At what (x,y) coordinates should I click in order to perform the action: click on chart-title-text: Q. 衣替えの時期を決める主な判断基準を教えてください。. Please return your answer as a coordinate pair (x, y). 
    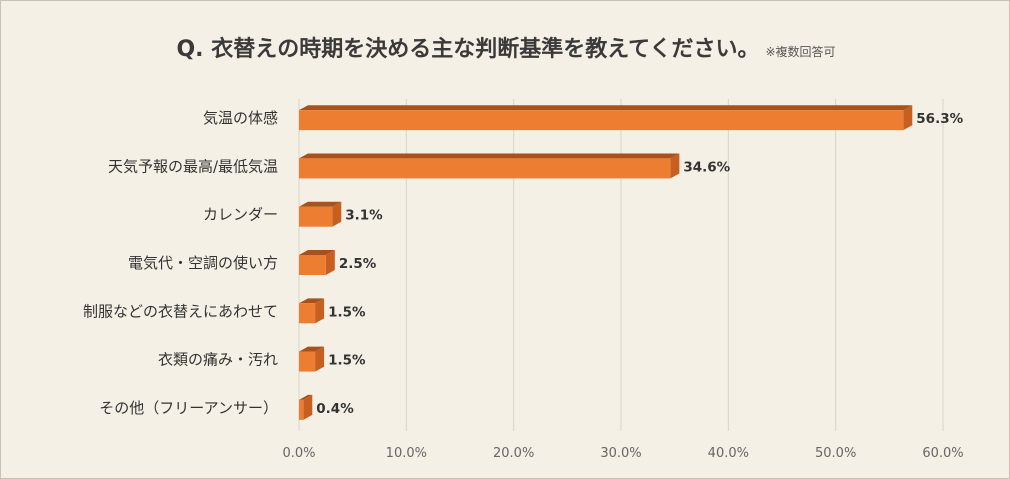
    Looking at the image, I should click on (468, 49).